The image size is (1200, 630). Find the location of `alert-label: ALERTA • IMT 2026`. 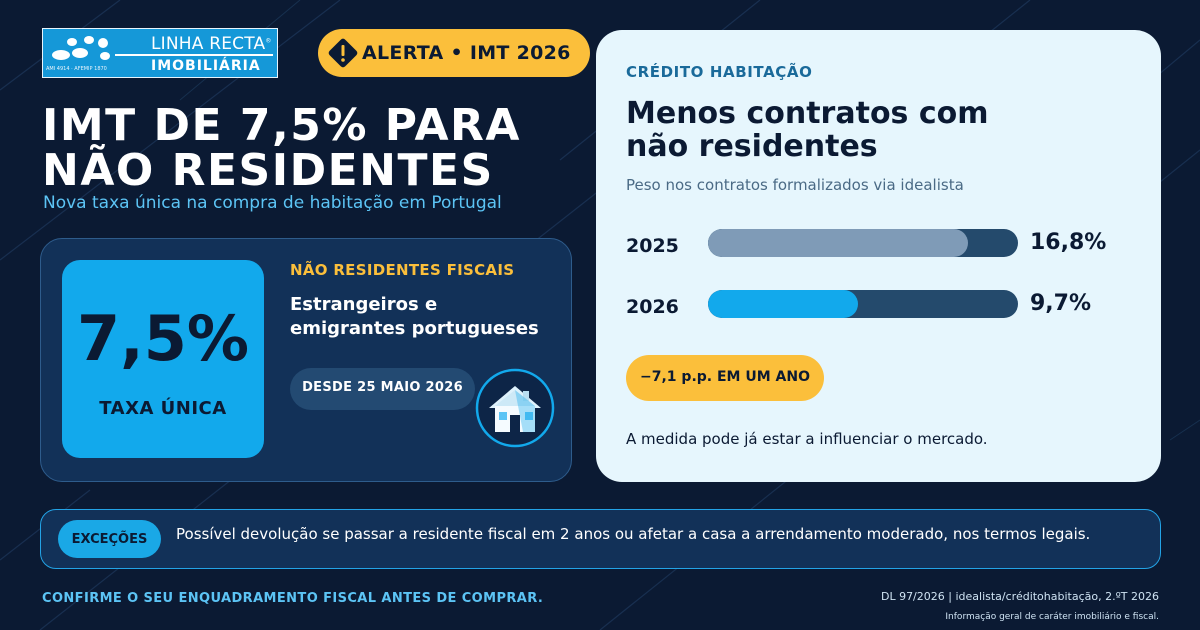

alert-label: ALERTA • IMT 2026 is located at coordinates (466, 53).